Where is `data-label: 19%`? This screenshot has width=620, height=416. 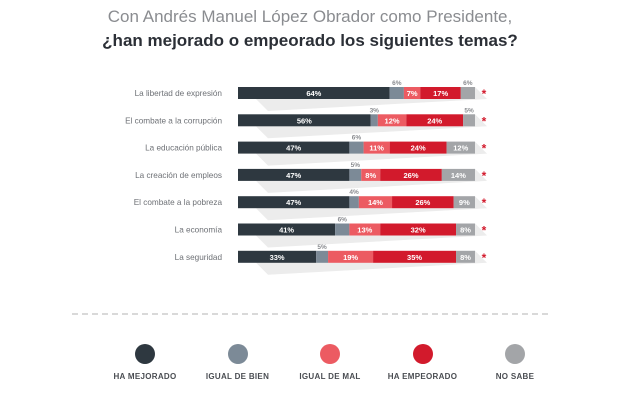 data-label: 19% is located at coordinates (350, 257).